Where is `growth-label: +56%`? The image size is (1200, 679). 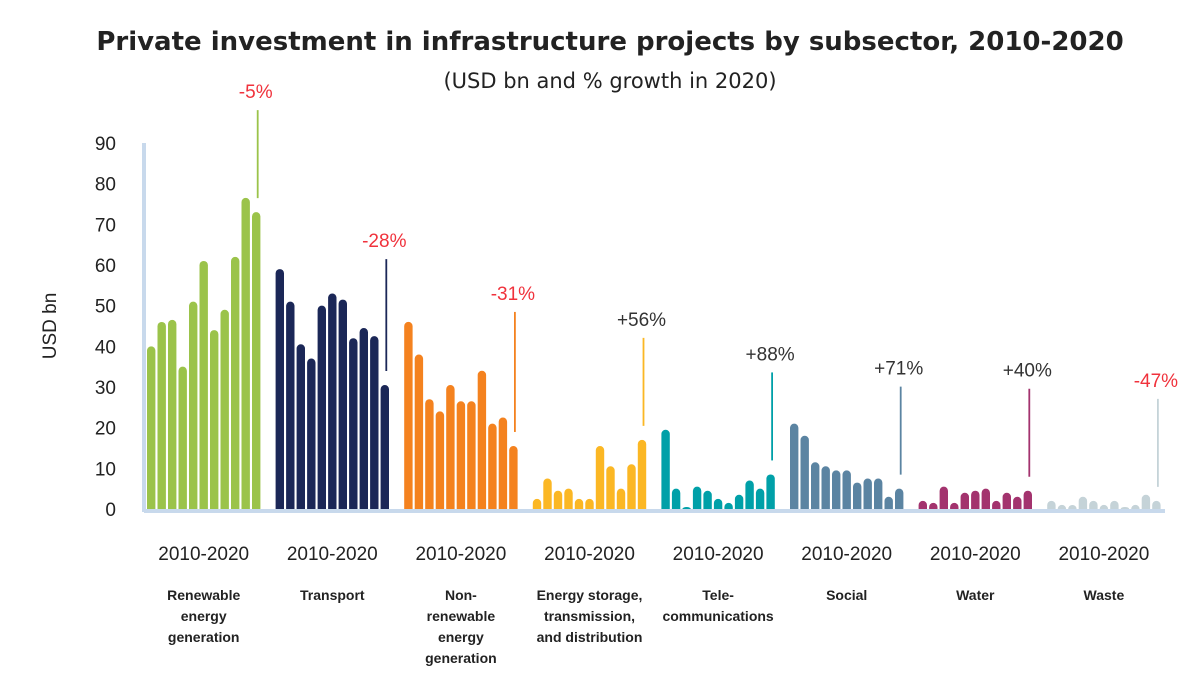
growth-label: +56% is located at coordinates (641, 320).